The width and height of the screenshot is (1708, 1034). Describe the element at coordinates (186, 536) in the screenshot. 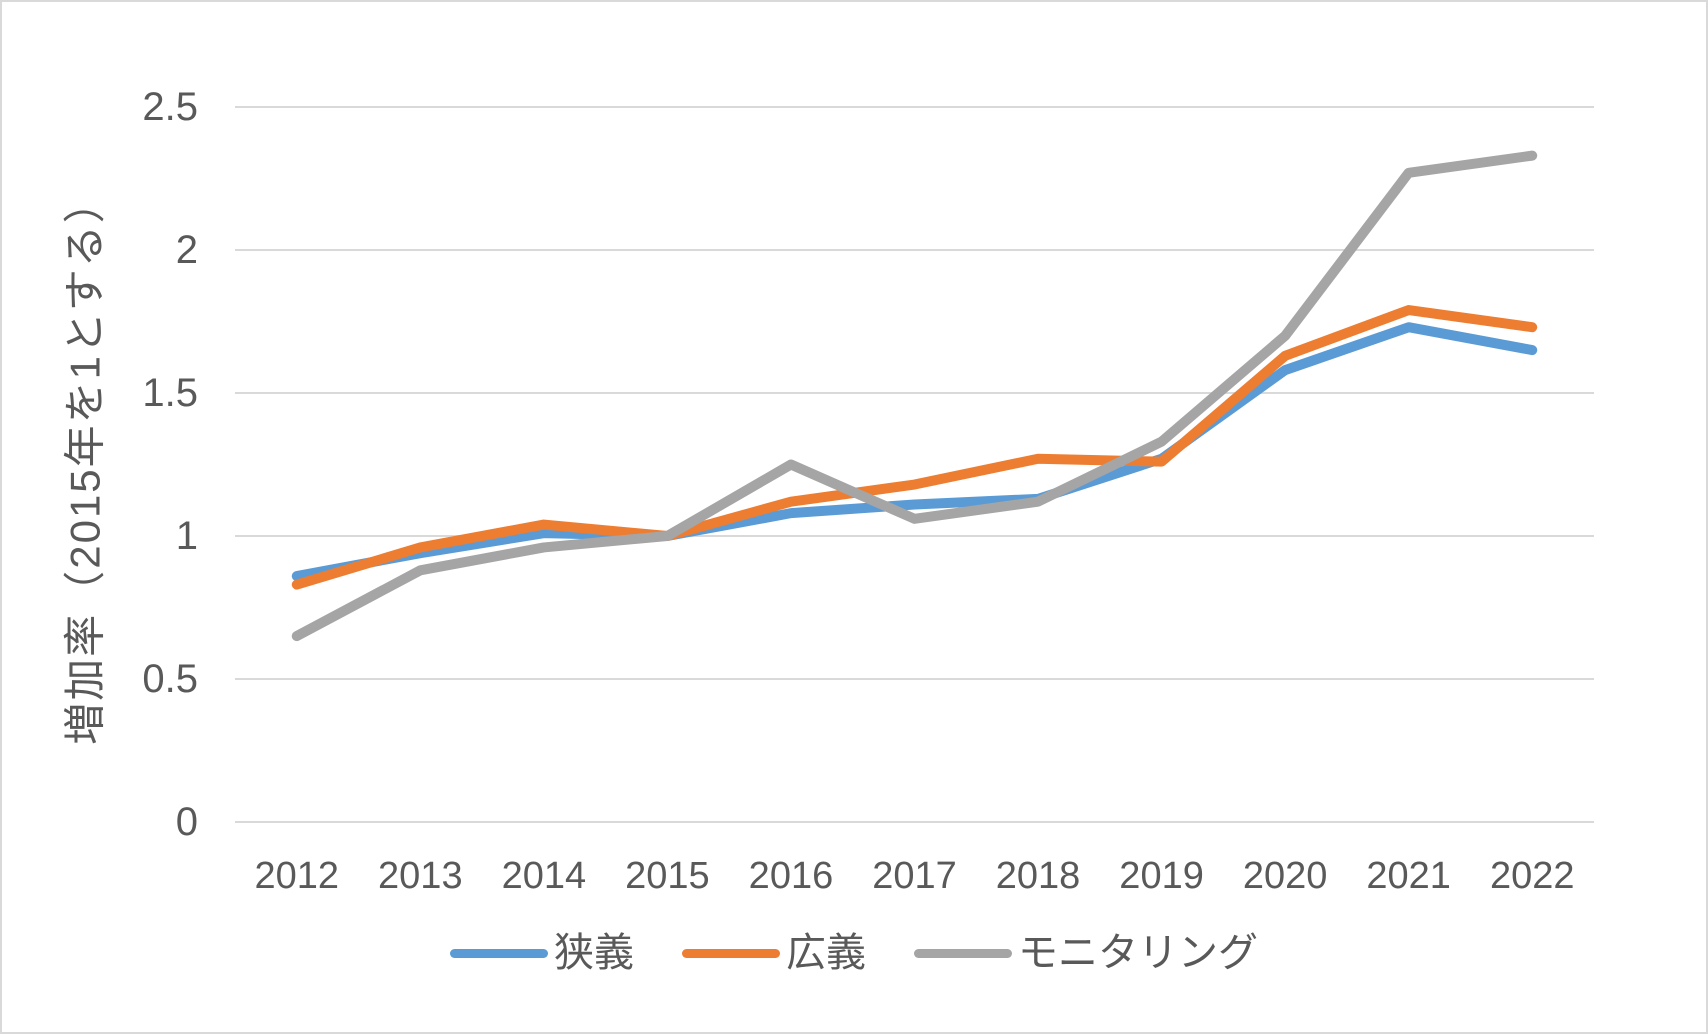

I see `y-tick-label: 1` at that location.